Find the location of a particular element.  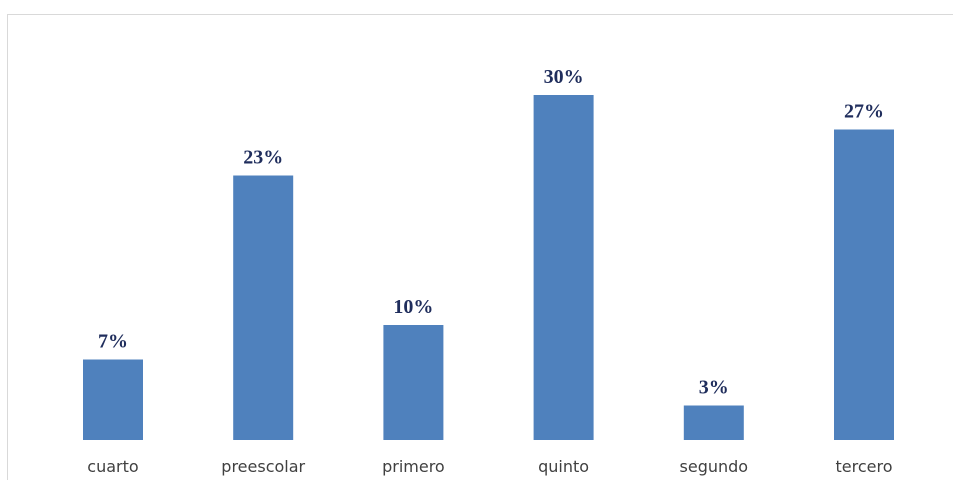

data-label-primero: 10% is located at coordinates (413, 307).